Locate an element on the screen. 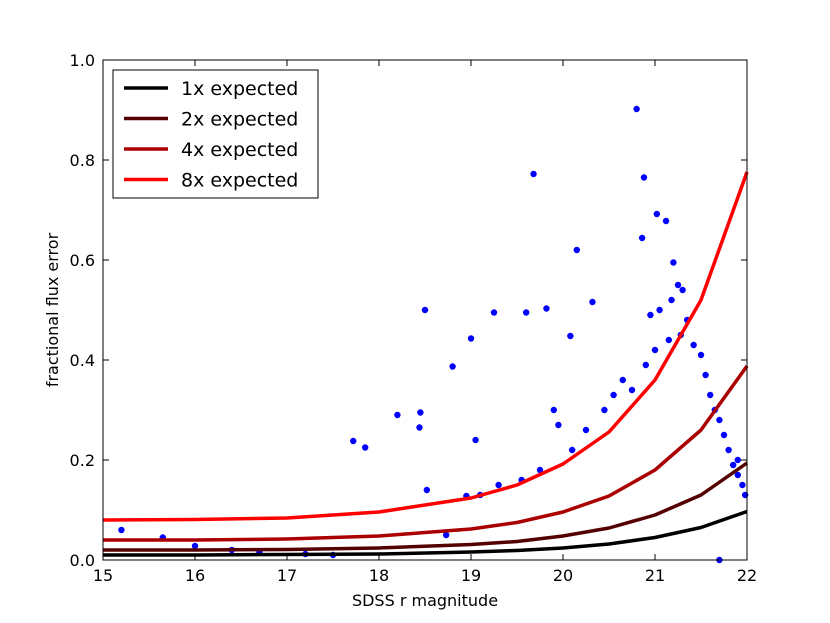 The image size is (830, 623). x-tick-label-4: 19 is located at coordinates (471, 575).